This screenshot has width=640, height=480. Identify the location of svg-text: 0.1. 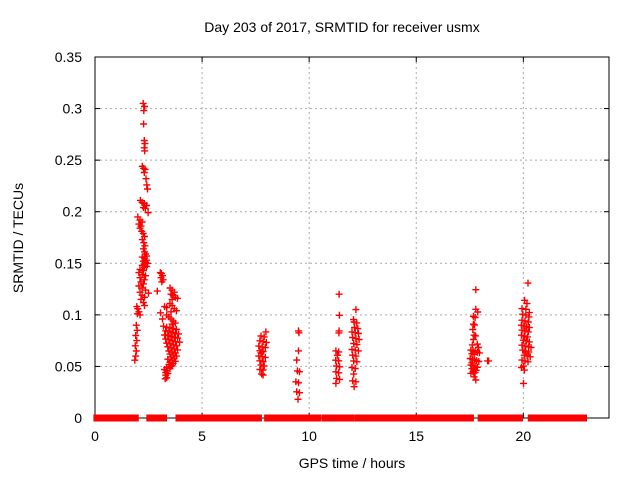
(73, 315).